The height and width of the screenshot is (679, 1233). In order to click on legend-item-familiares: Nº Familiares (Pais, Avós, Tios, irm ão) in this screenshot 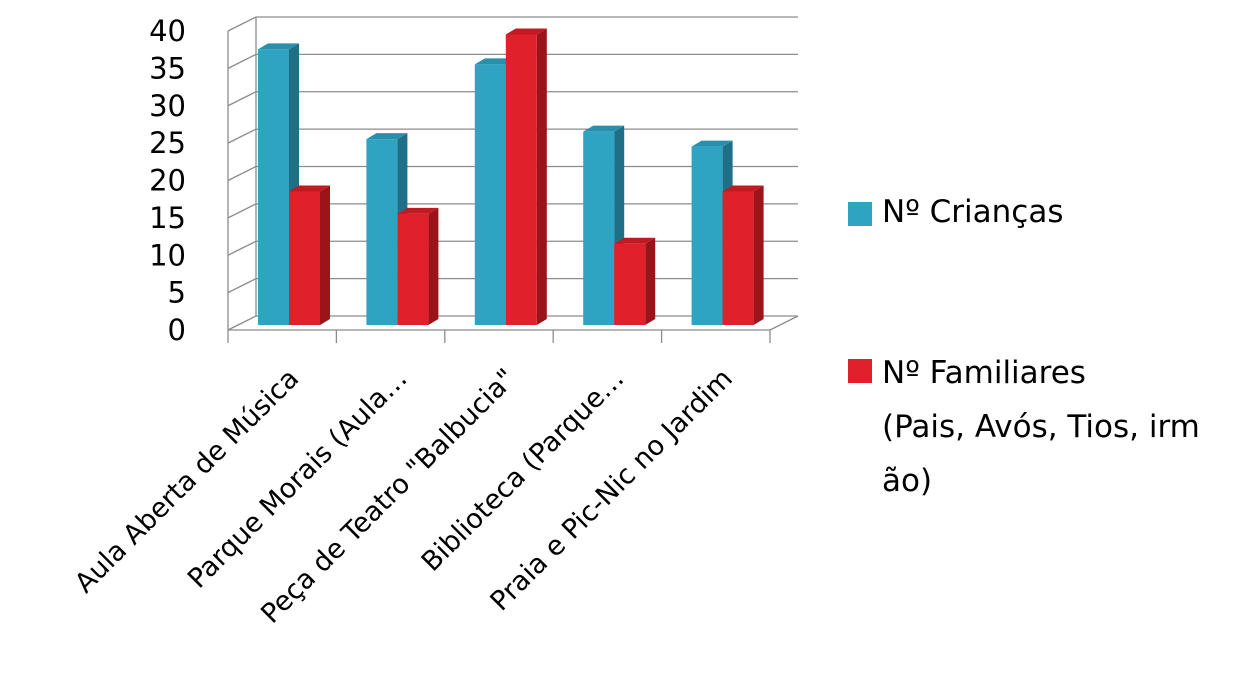, I will do `click(1038, 422)`.